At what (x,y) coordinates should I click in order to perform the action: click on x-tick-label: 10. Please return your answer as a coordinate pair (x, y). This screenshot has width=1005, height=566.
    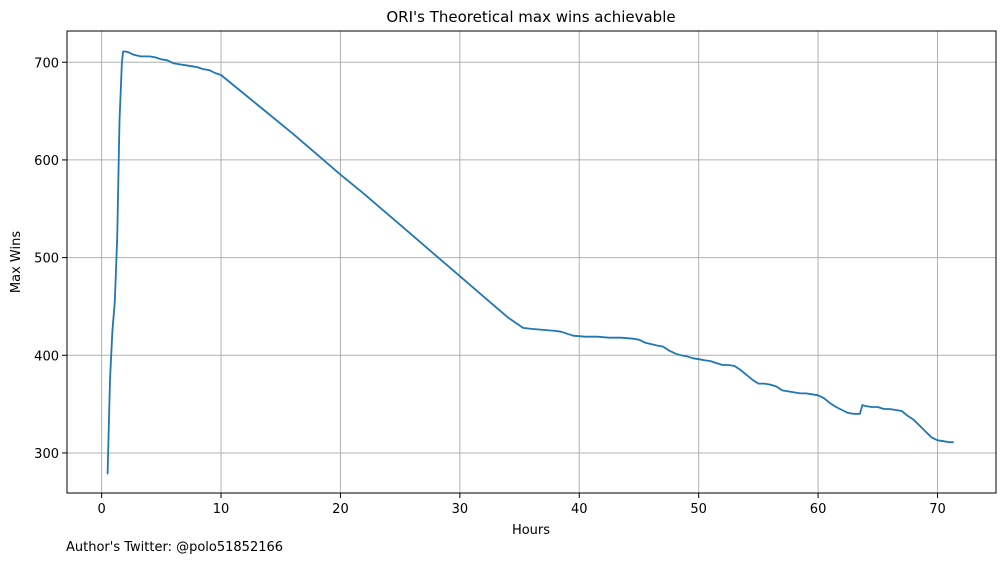
    Looking at the image, I should click on (221, 509).